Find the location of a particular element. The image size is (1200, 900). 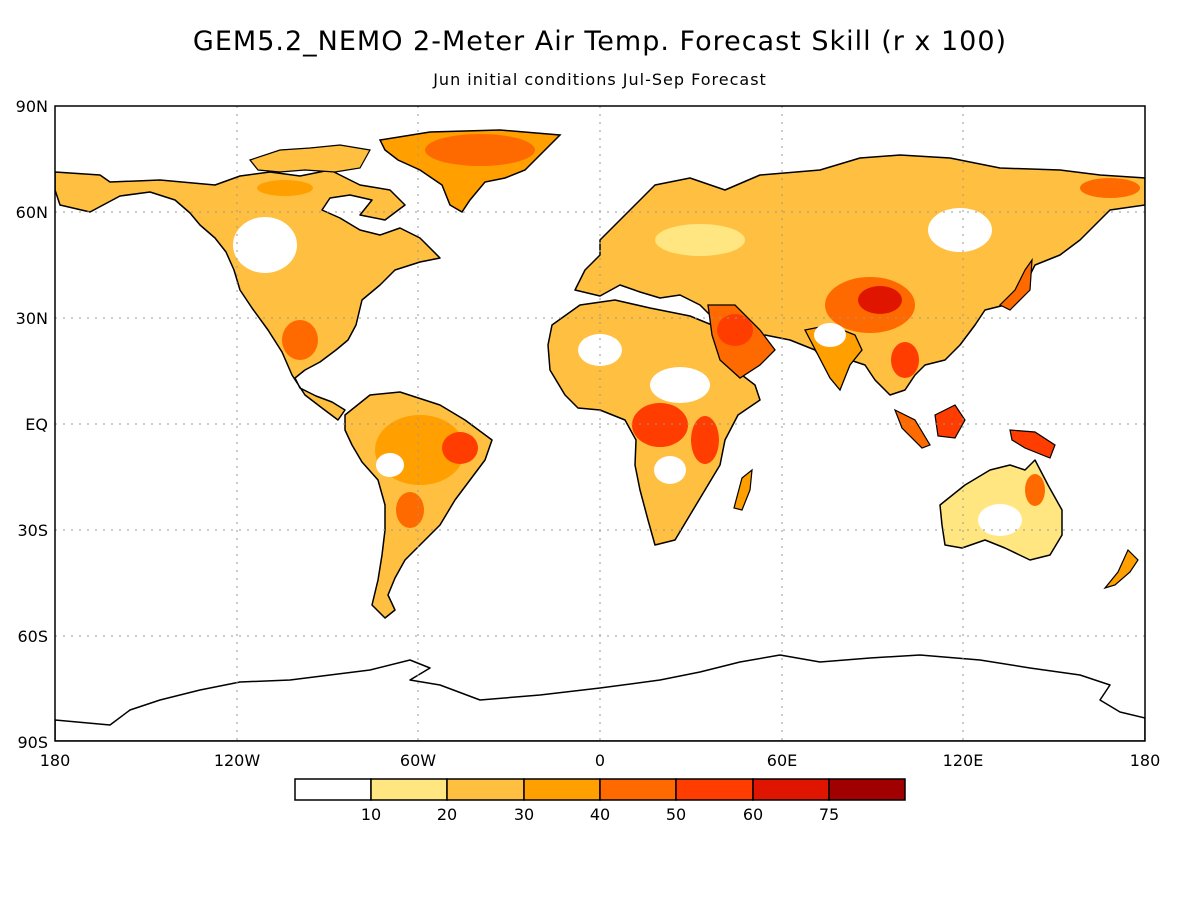

canadian-archipelago is located at coordinates (309, 158).